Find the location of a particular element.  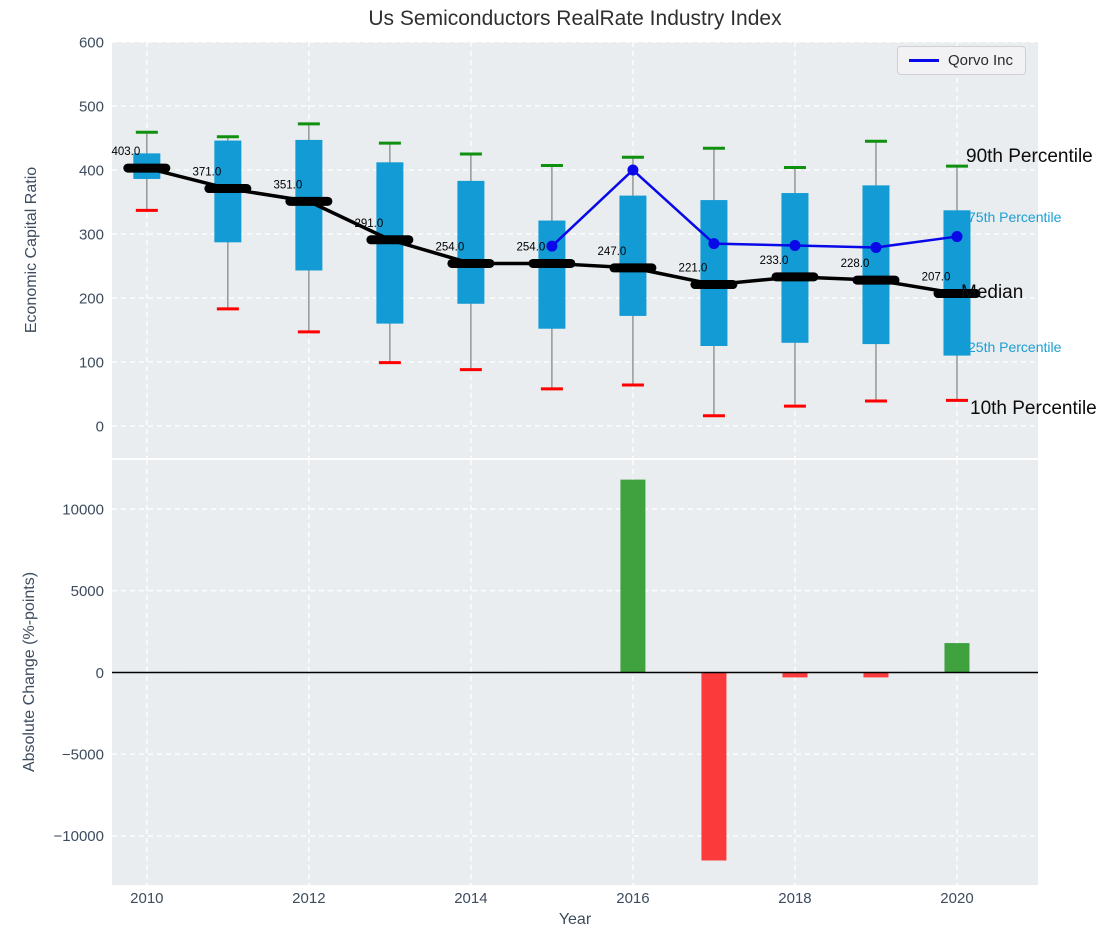

top-y-tick-label: 100 is located at coordinates (91, 362).